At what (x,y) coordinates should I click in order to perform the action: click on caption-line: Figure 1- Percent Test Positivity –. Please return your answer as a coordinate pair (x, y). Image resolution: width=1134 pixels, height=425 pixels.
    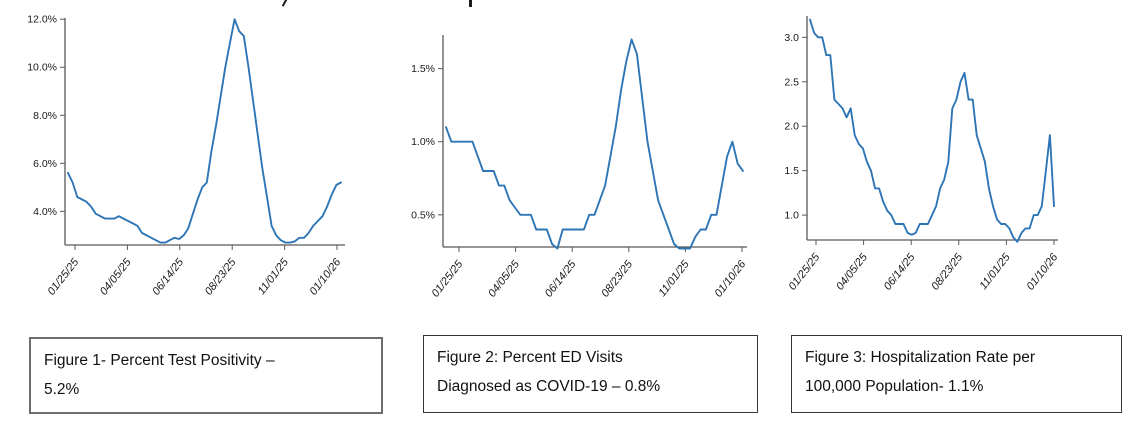
    Looking at the image, I should click on (159, 360).